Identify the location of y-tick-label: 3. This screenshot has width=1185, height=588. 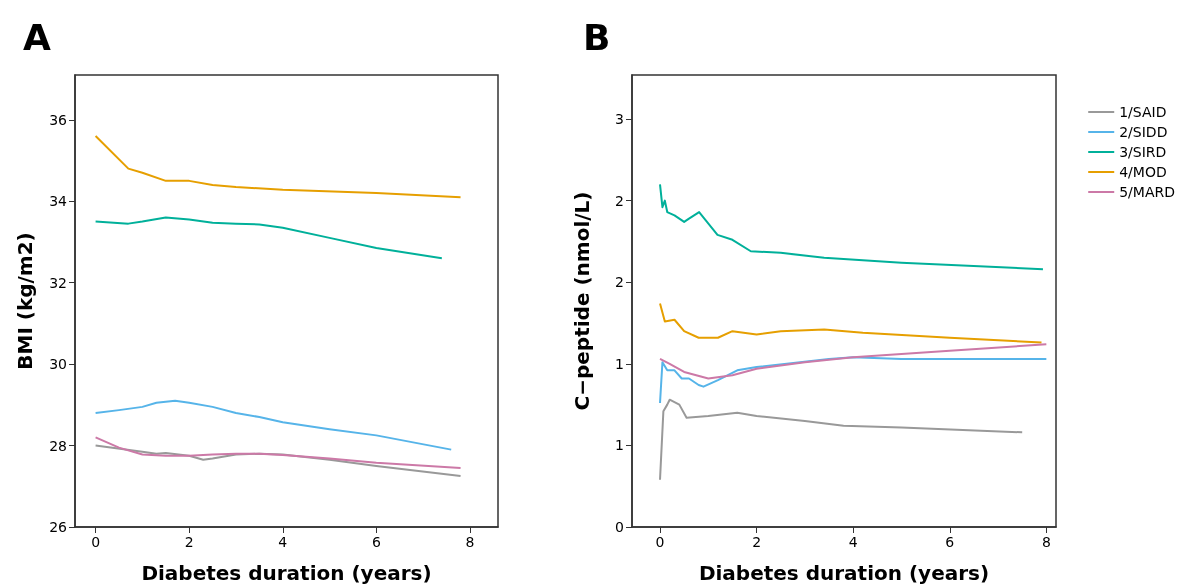
(619, 119).